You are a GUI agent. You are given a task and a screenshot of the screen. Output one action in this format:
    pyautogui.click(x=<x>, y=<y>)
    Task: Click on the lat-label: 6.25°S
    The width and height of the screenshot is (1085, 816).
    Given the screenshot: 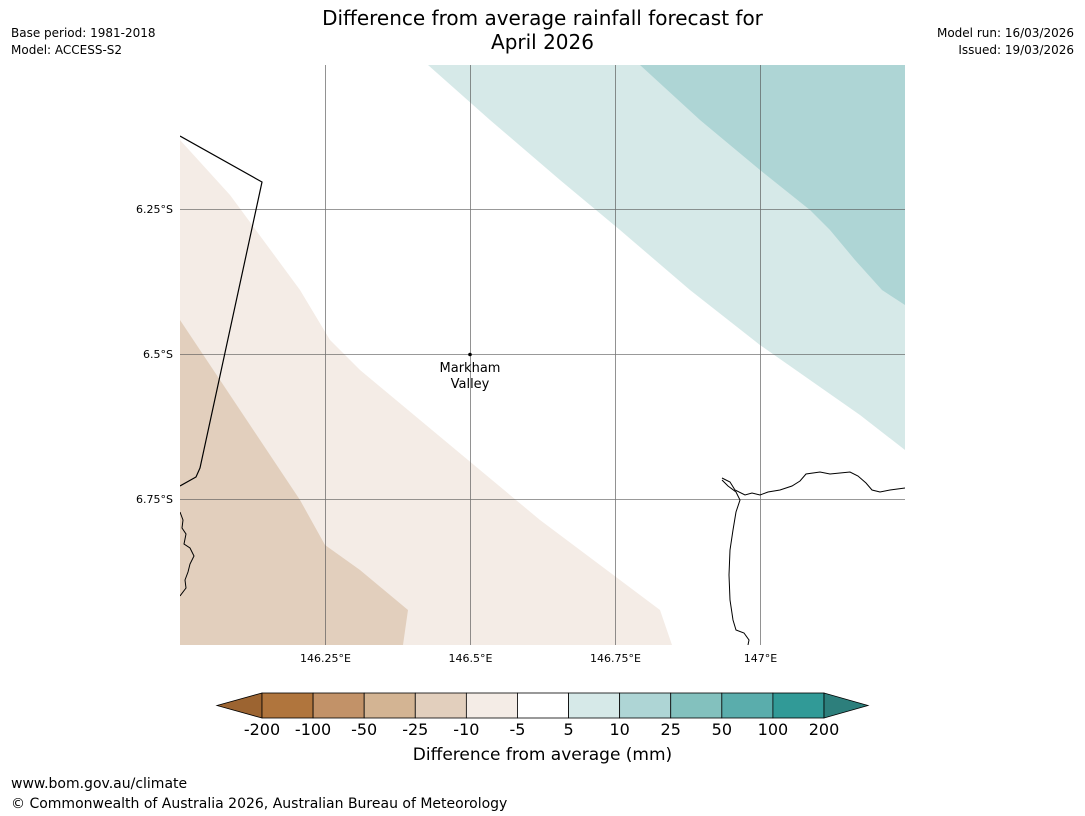 What is the action you would take?
    pyautogui.click(x=154, y=209)
    